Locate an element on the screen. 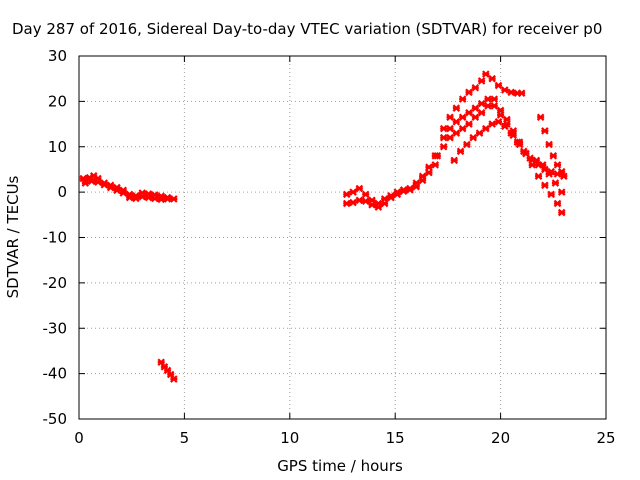 This screenshot has height=480, width=640. y-tick-label: 0 is located at coordinates (62, 192).